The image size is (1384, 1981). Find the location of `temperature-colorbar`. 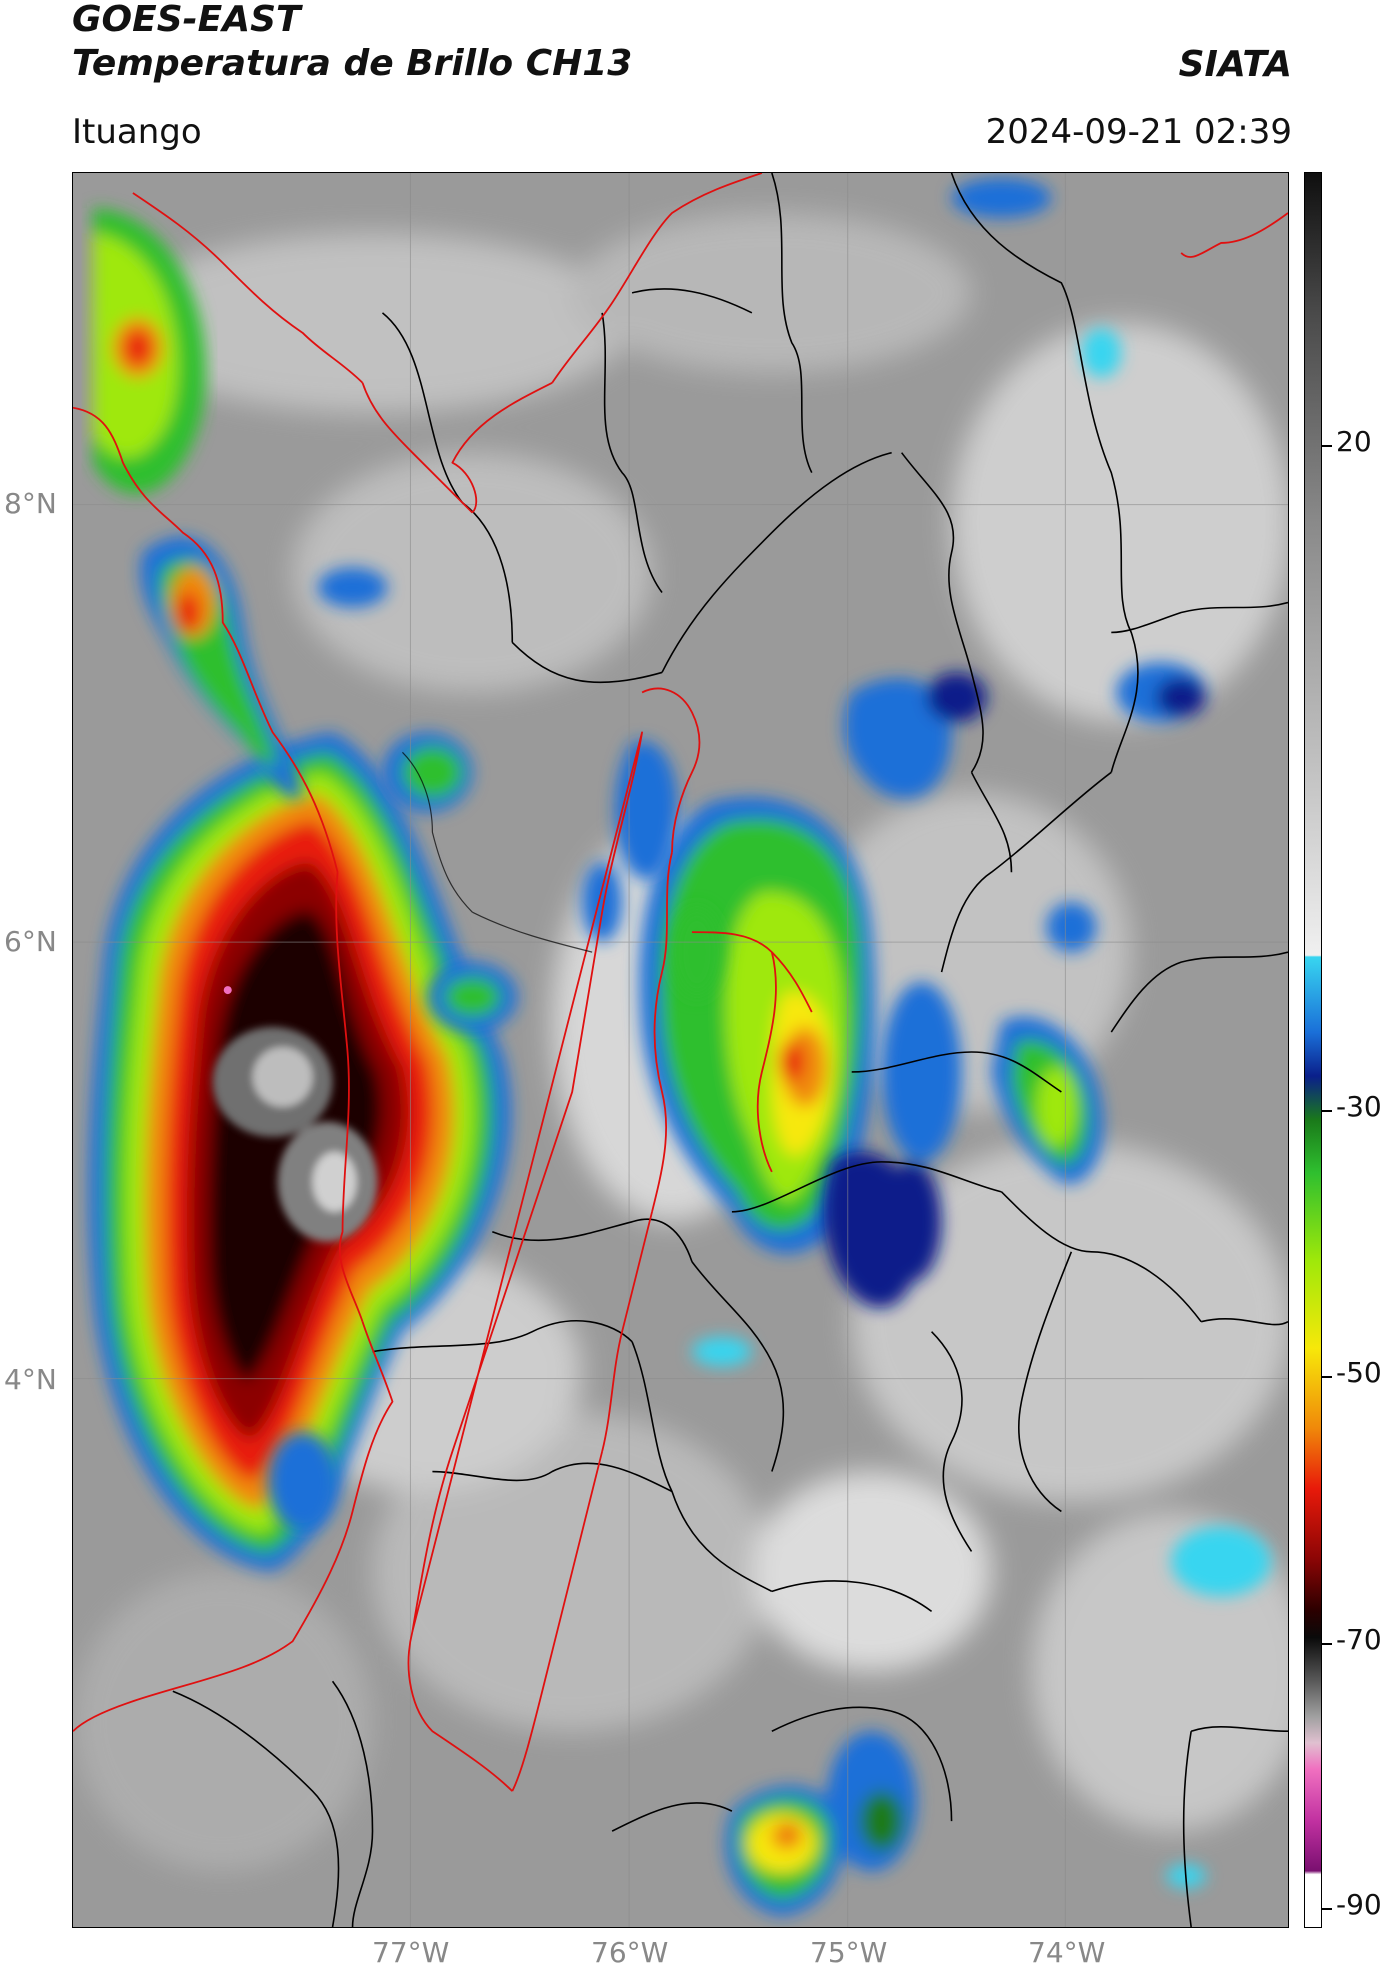

temperature-colorbar is located at coordinates (1313, 1050).